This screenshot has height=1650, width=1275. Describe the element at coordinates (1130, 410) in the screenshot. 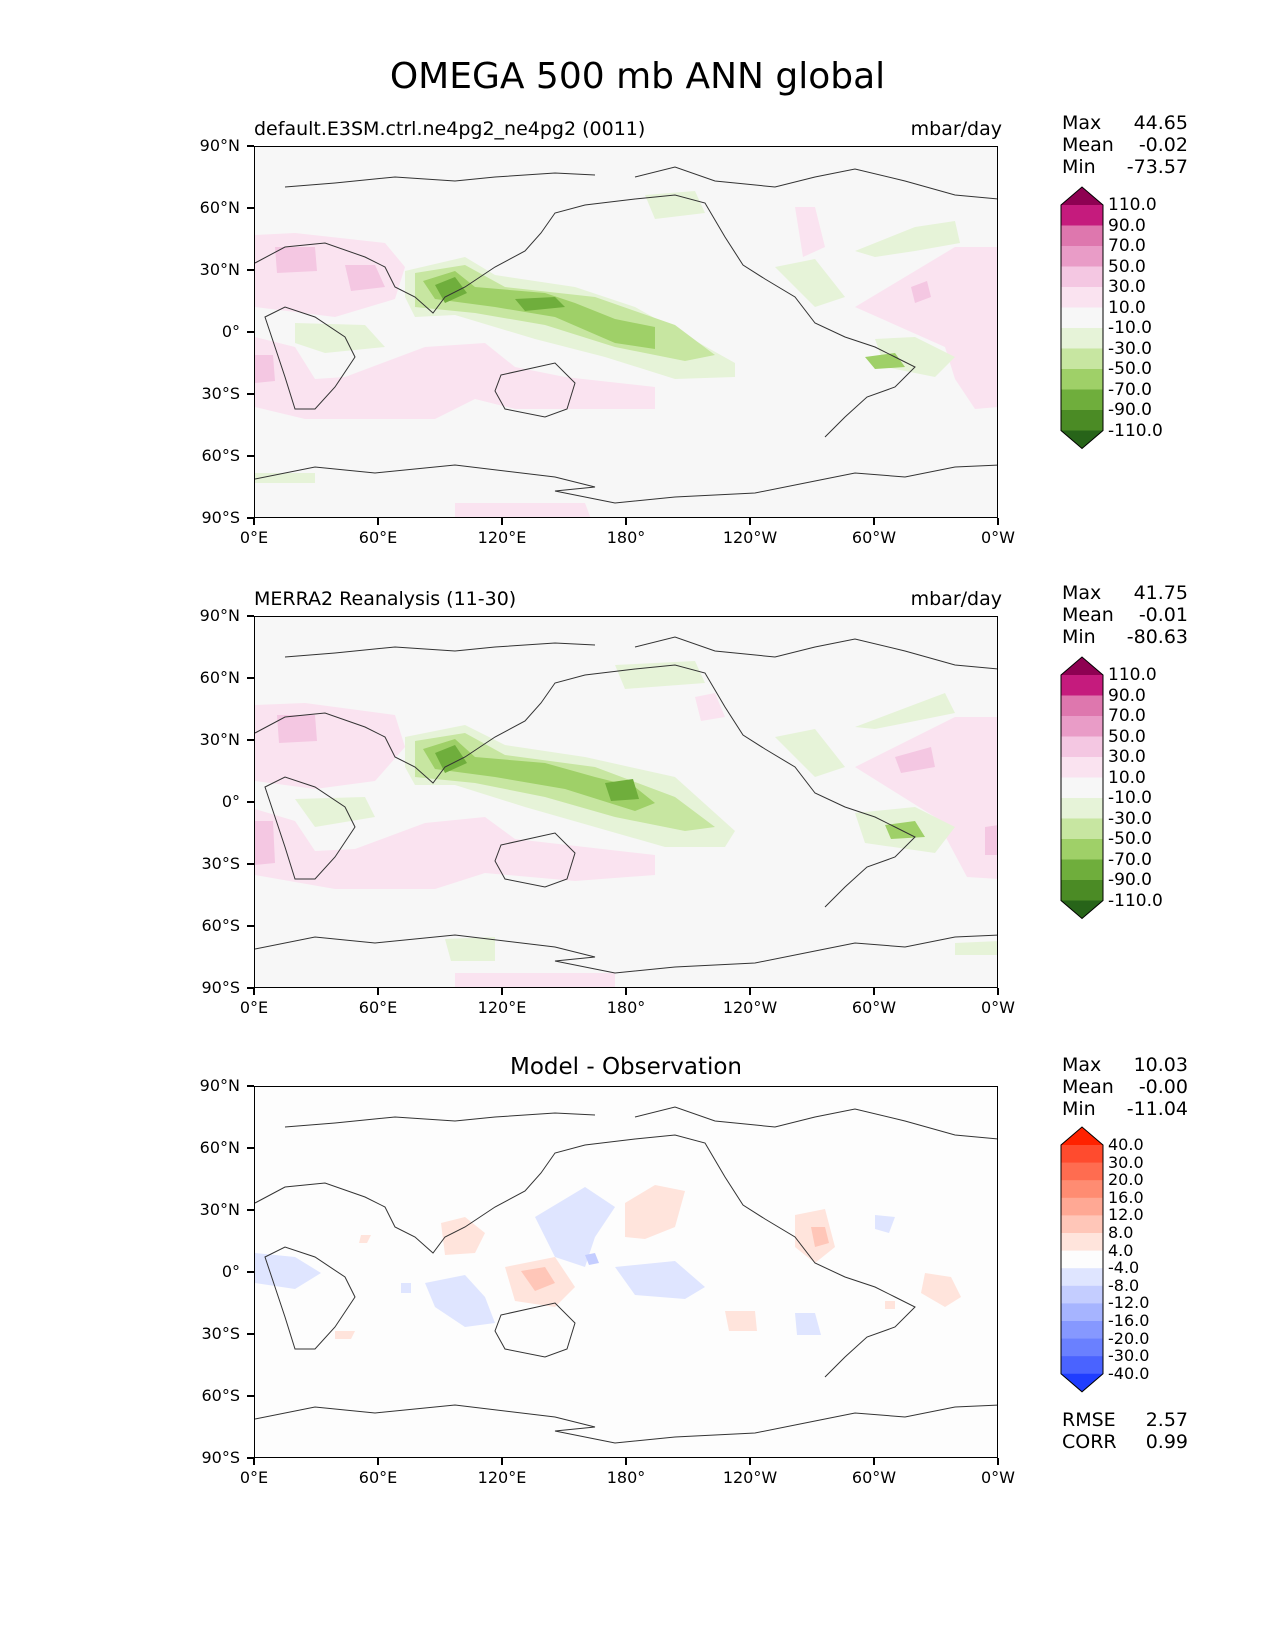

I see `colorbar-label: -90.0` at that location.